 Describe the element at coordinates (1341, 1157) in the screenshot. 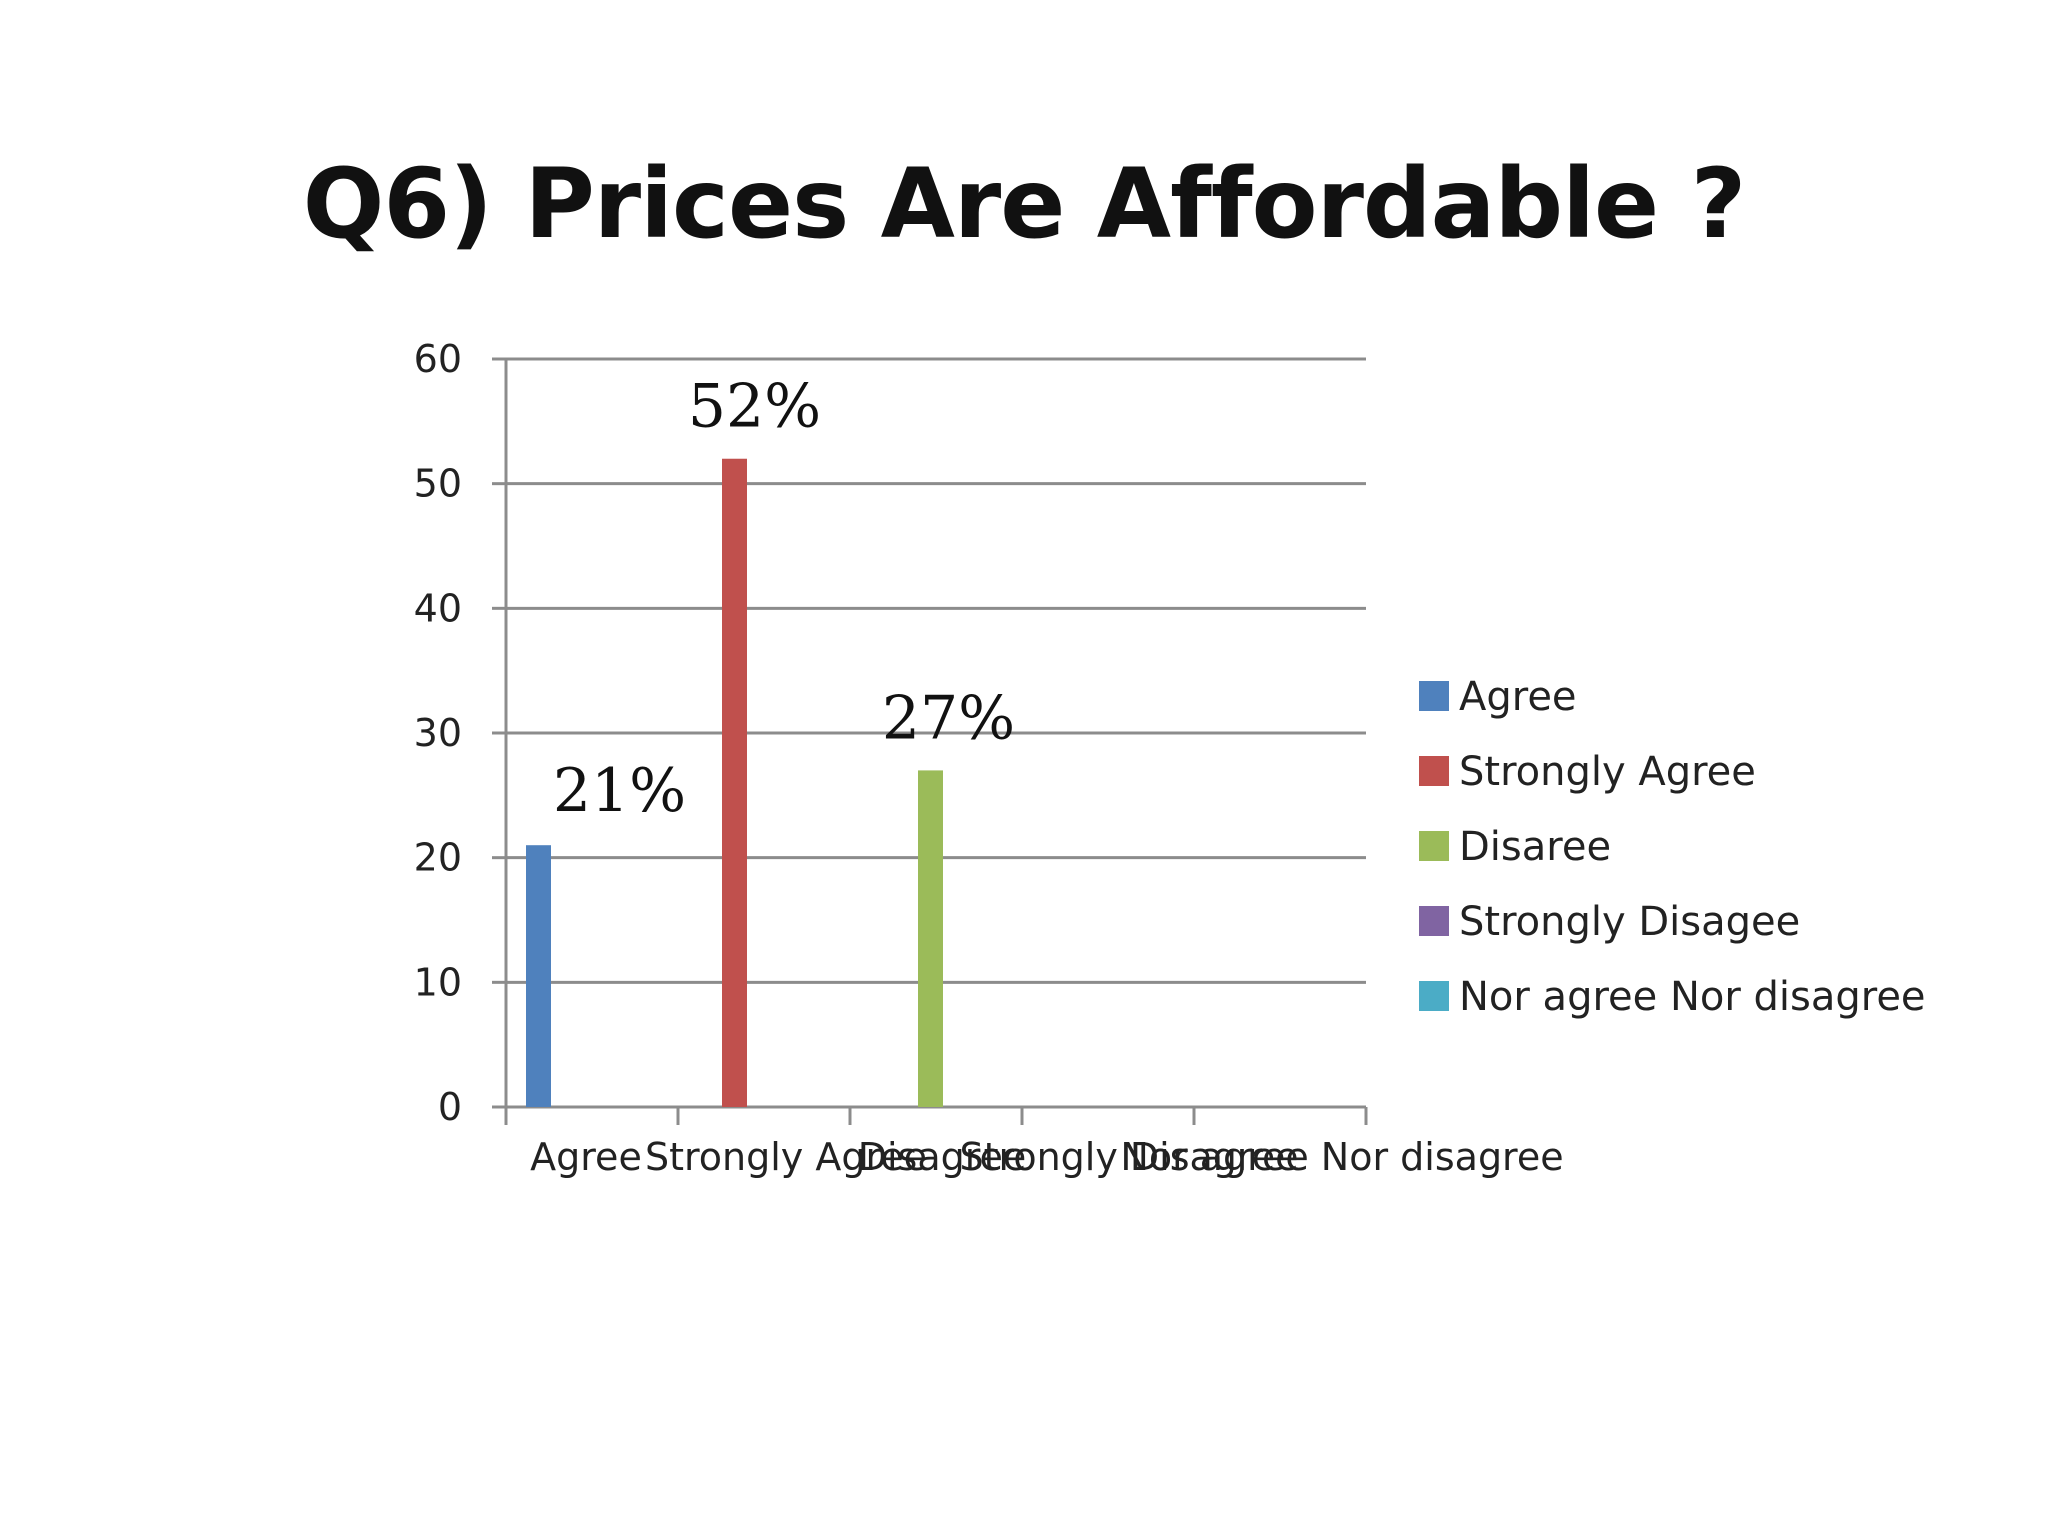

I see `x-tick-label: Nor agree Nor disagree` at that location.